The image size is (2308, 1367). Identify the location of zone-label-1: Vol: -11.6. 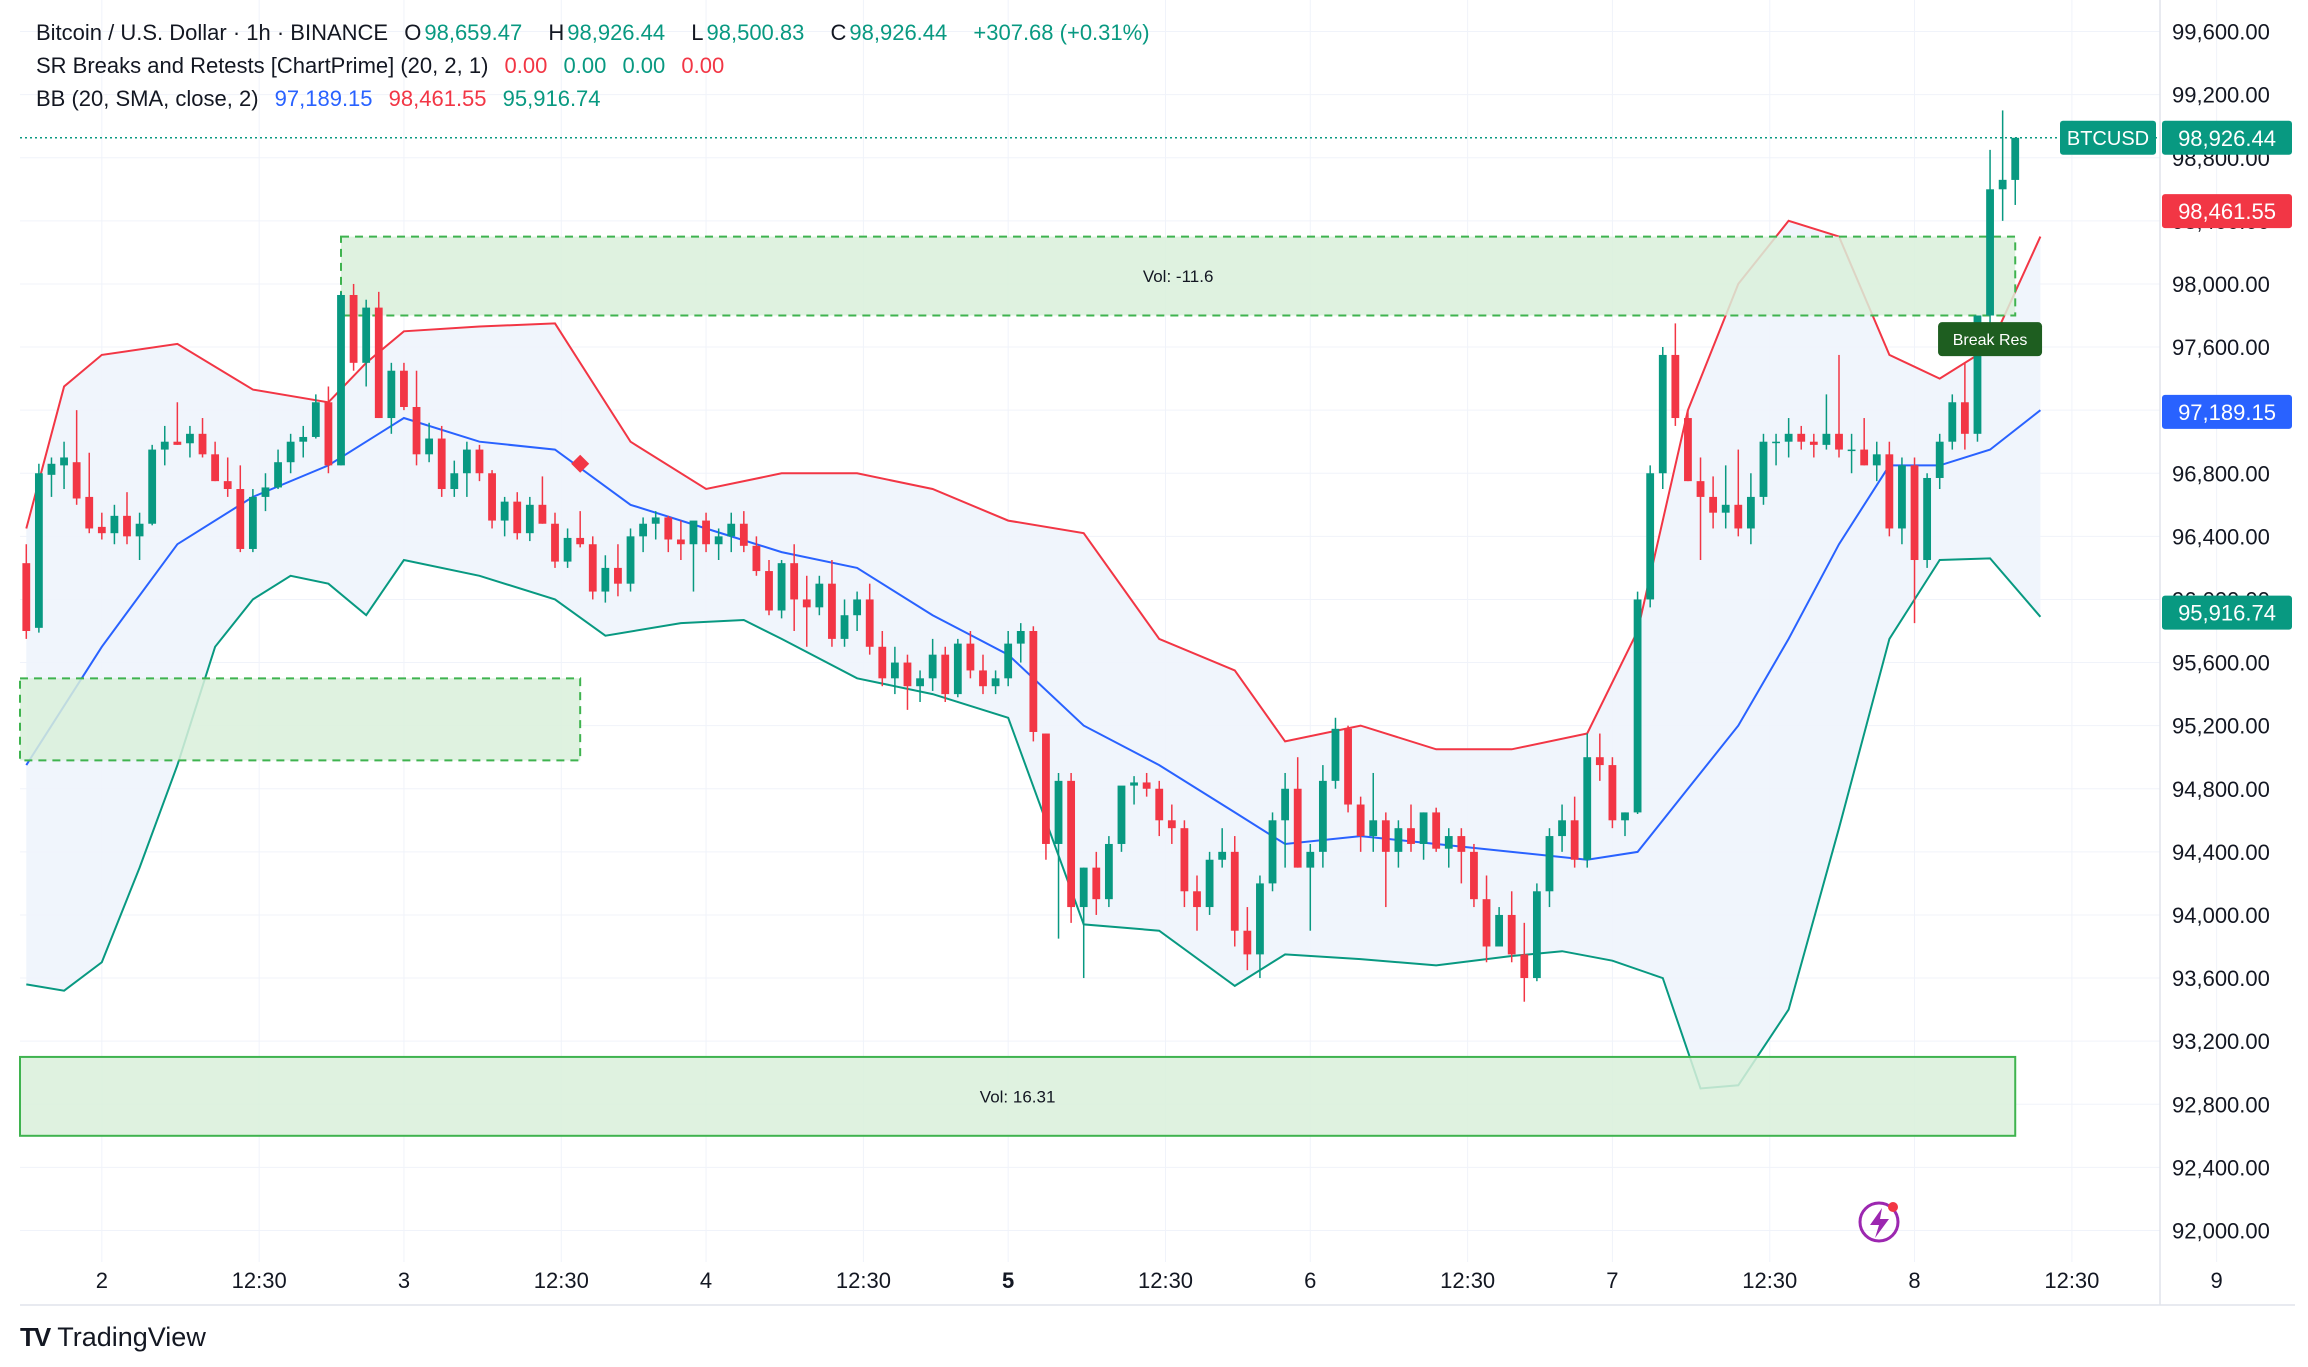
(1178, 276).